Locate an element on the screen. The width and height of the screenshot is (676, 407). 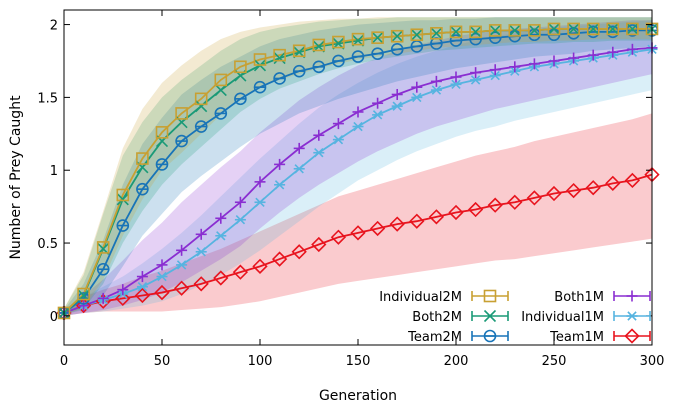
x-tick-label: 50 is located at coordinates (162, 361).